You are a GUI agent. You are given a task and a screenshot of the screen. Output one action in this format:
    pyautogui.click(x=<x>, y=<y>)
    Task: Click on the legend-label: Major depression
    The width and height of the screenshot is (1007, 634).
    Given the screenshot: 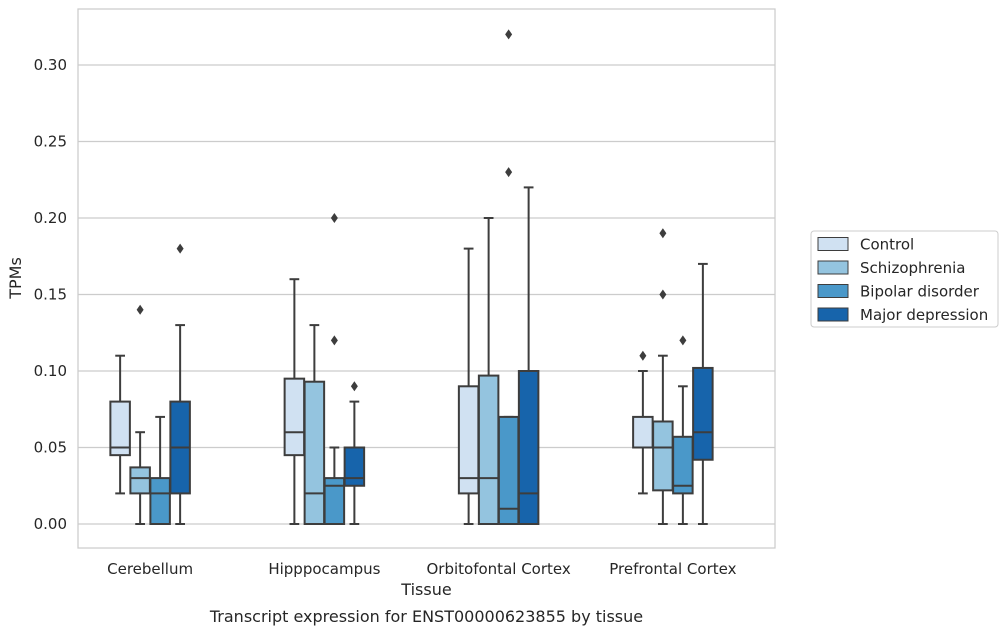 What is the action you would take?
    pyautogui.click(x=924, y=315)
    